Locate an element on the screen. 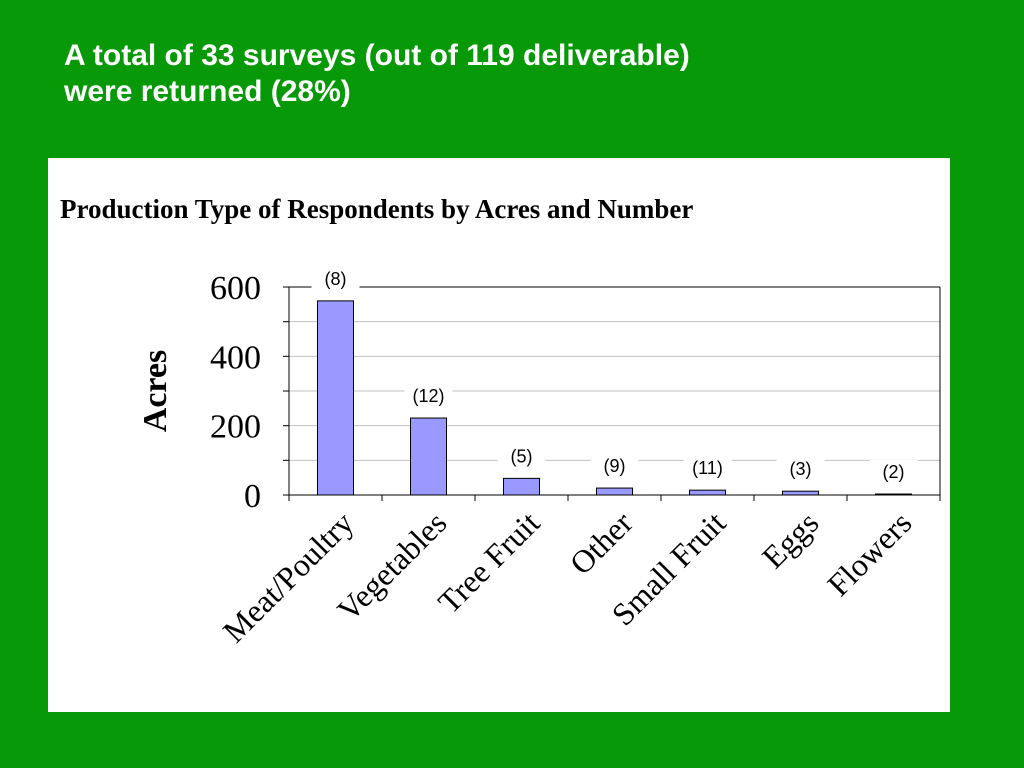  bar-tree-fruit is located at coordinates (521, 486).